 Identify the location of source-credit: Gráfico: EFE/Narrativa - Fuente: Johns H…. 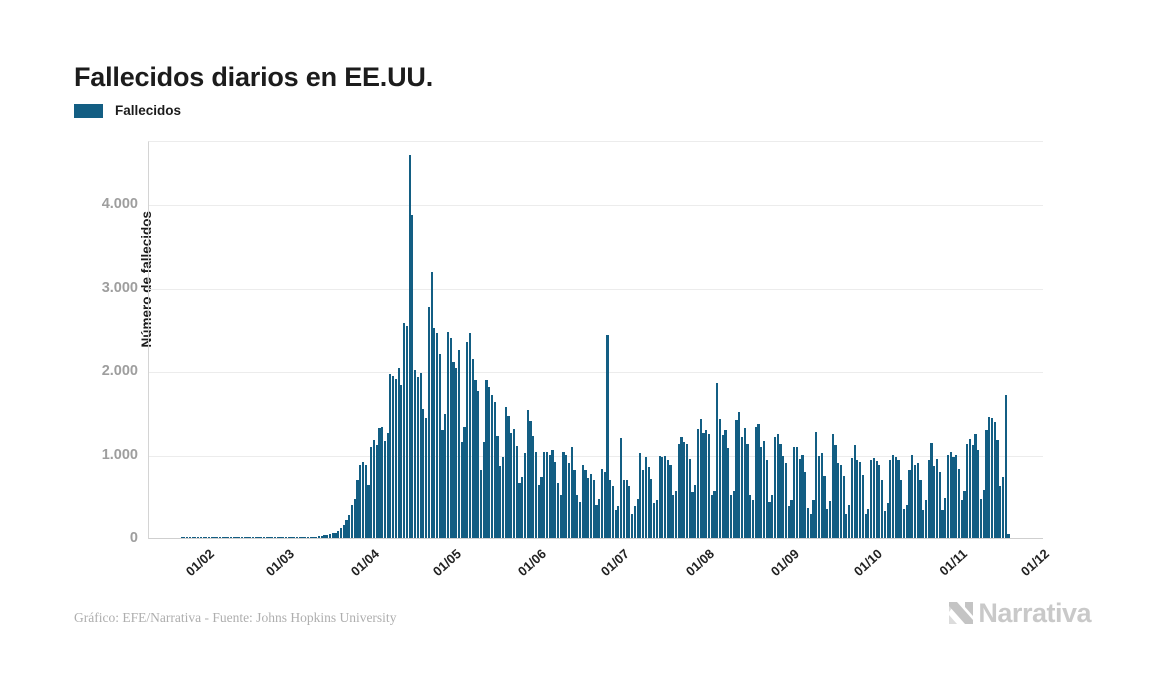
(235, 617).